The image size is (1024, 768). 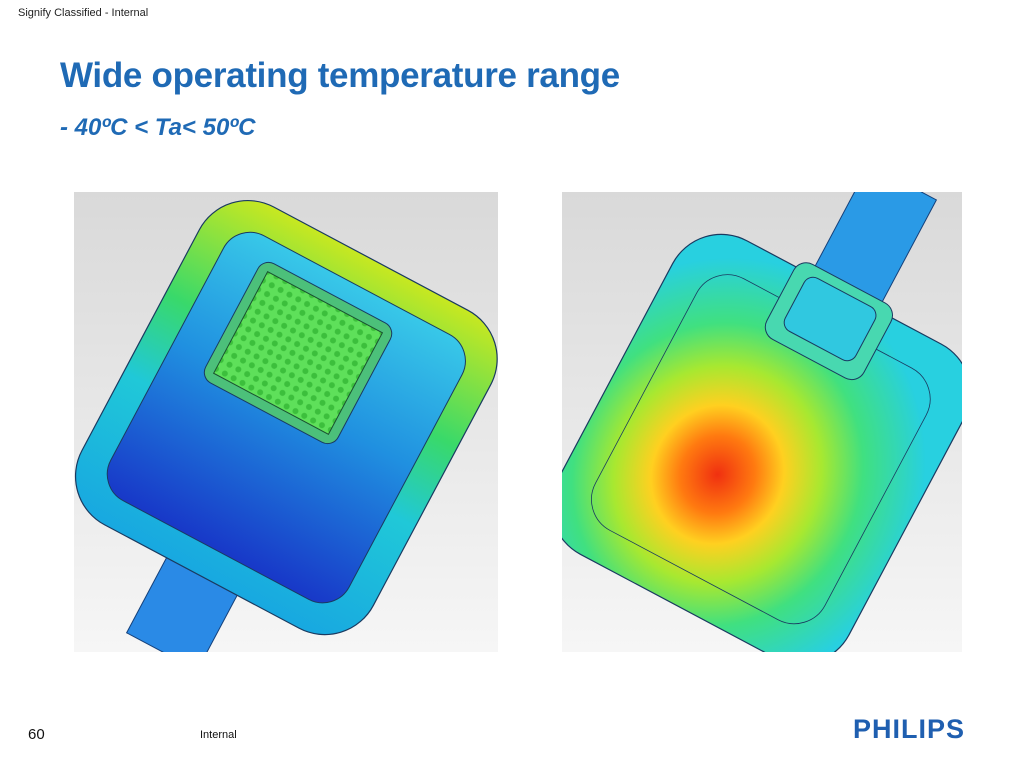 I want to click on page-number: 60, so click(x=36, y=734).